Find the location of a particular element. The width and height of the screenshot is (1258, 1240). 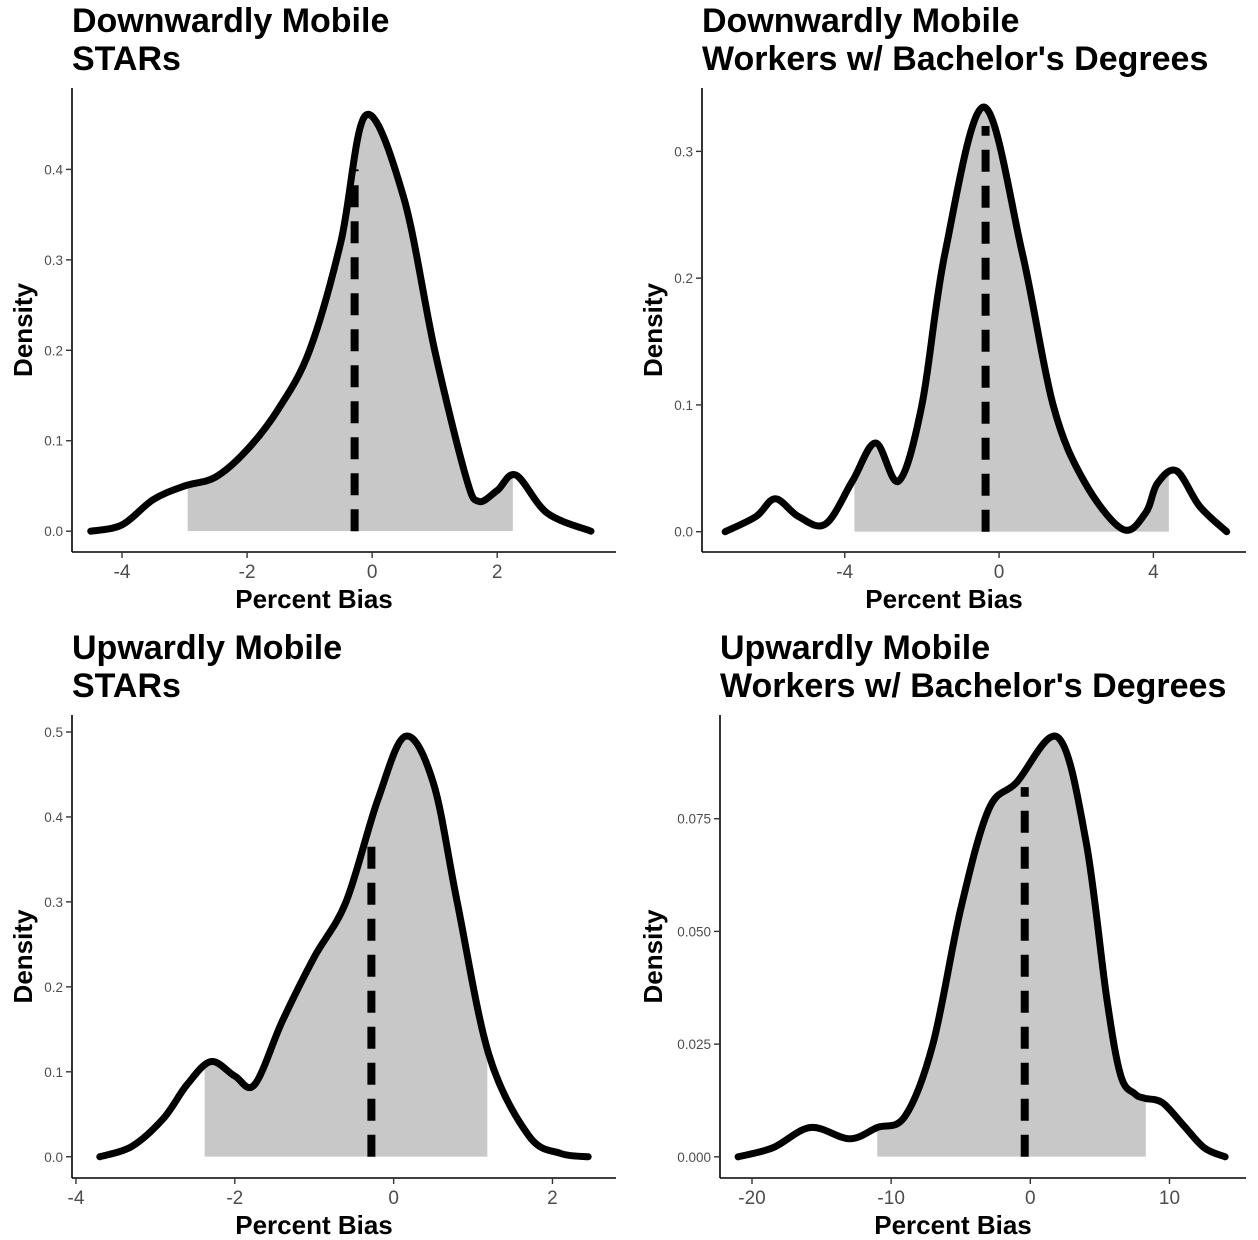

y-tick-label: 0.050 is located at coordinates (694, 931).